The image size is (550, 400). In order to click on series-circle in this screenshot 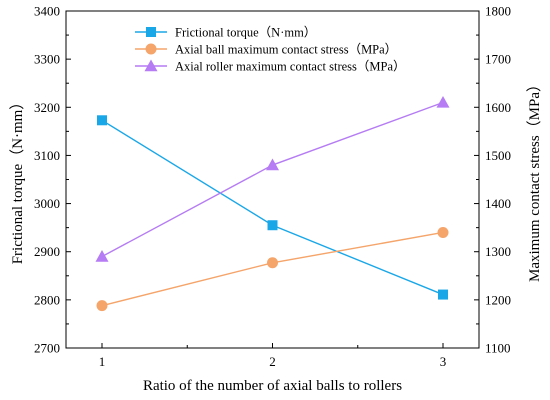, I will do `click(272, 269)`.